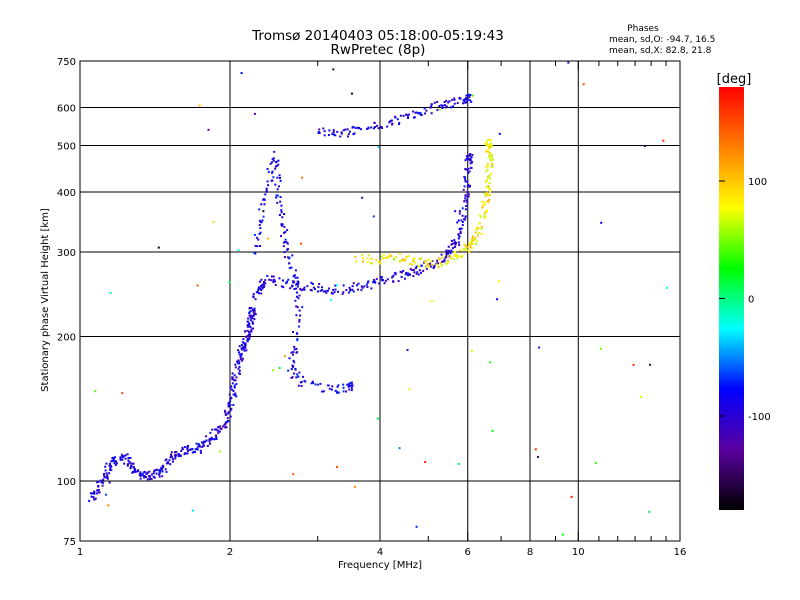 This screenshot has height=600, width=800. What do you see at coordinates (66, 193) in the screenshot?
I see `y-tick-label: 400` at bounding box center [66, 193].